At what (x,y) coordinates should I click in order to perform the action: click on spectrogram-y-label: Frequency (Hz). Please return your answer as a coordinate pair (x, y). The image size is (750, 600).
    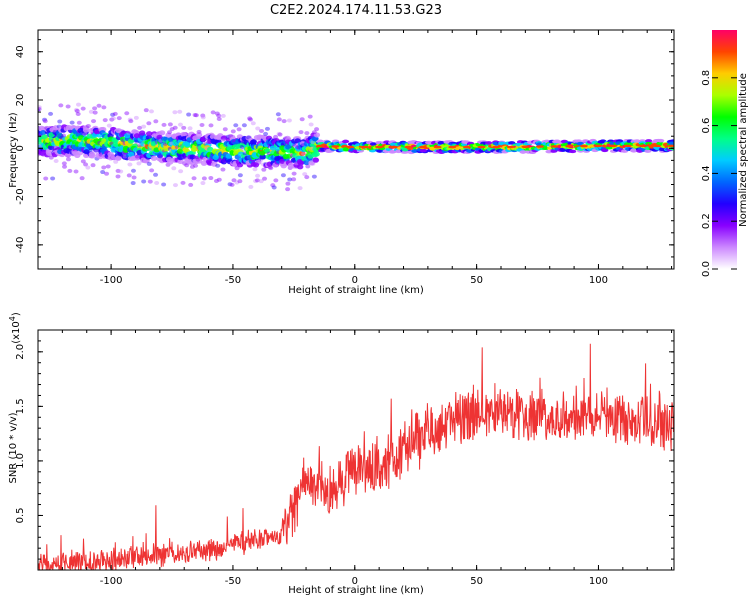
    Looking at the image, I should click on (13, 150).